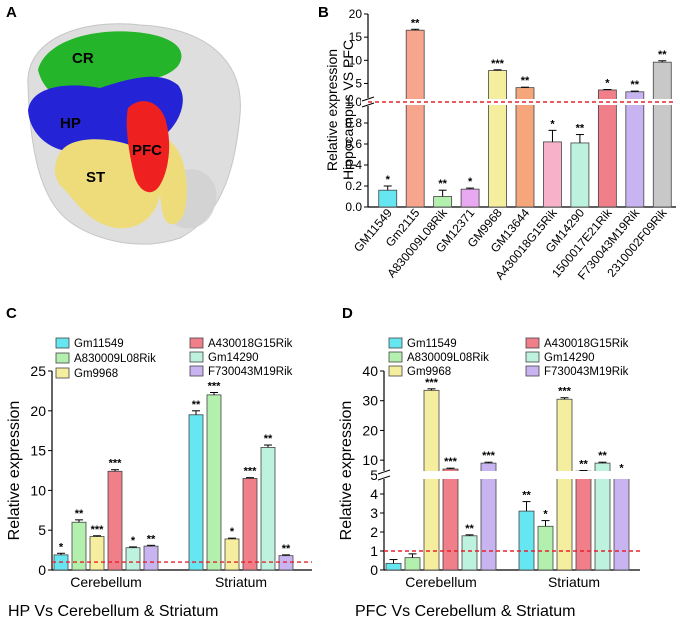 The image size is (680, 623). I want to click on d-y-tick-label: 20, so click(370, 430).